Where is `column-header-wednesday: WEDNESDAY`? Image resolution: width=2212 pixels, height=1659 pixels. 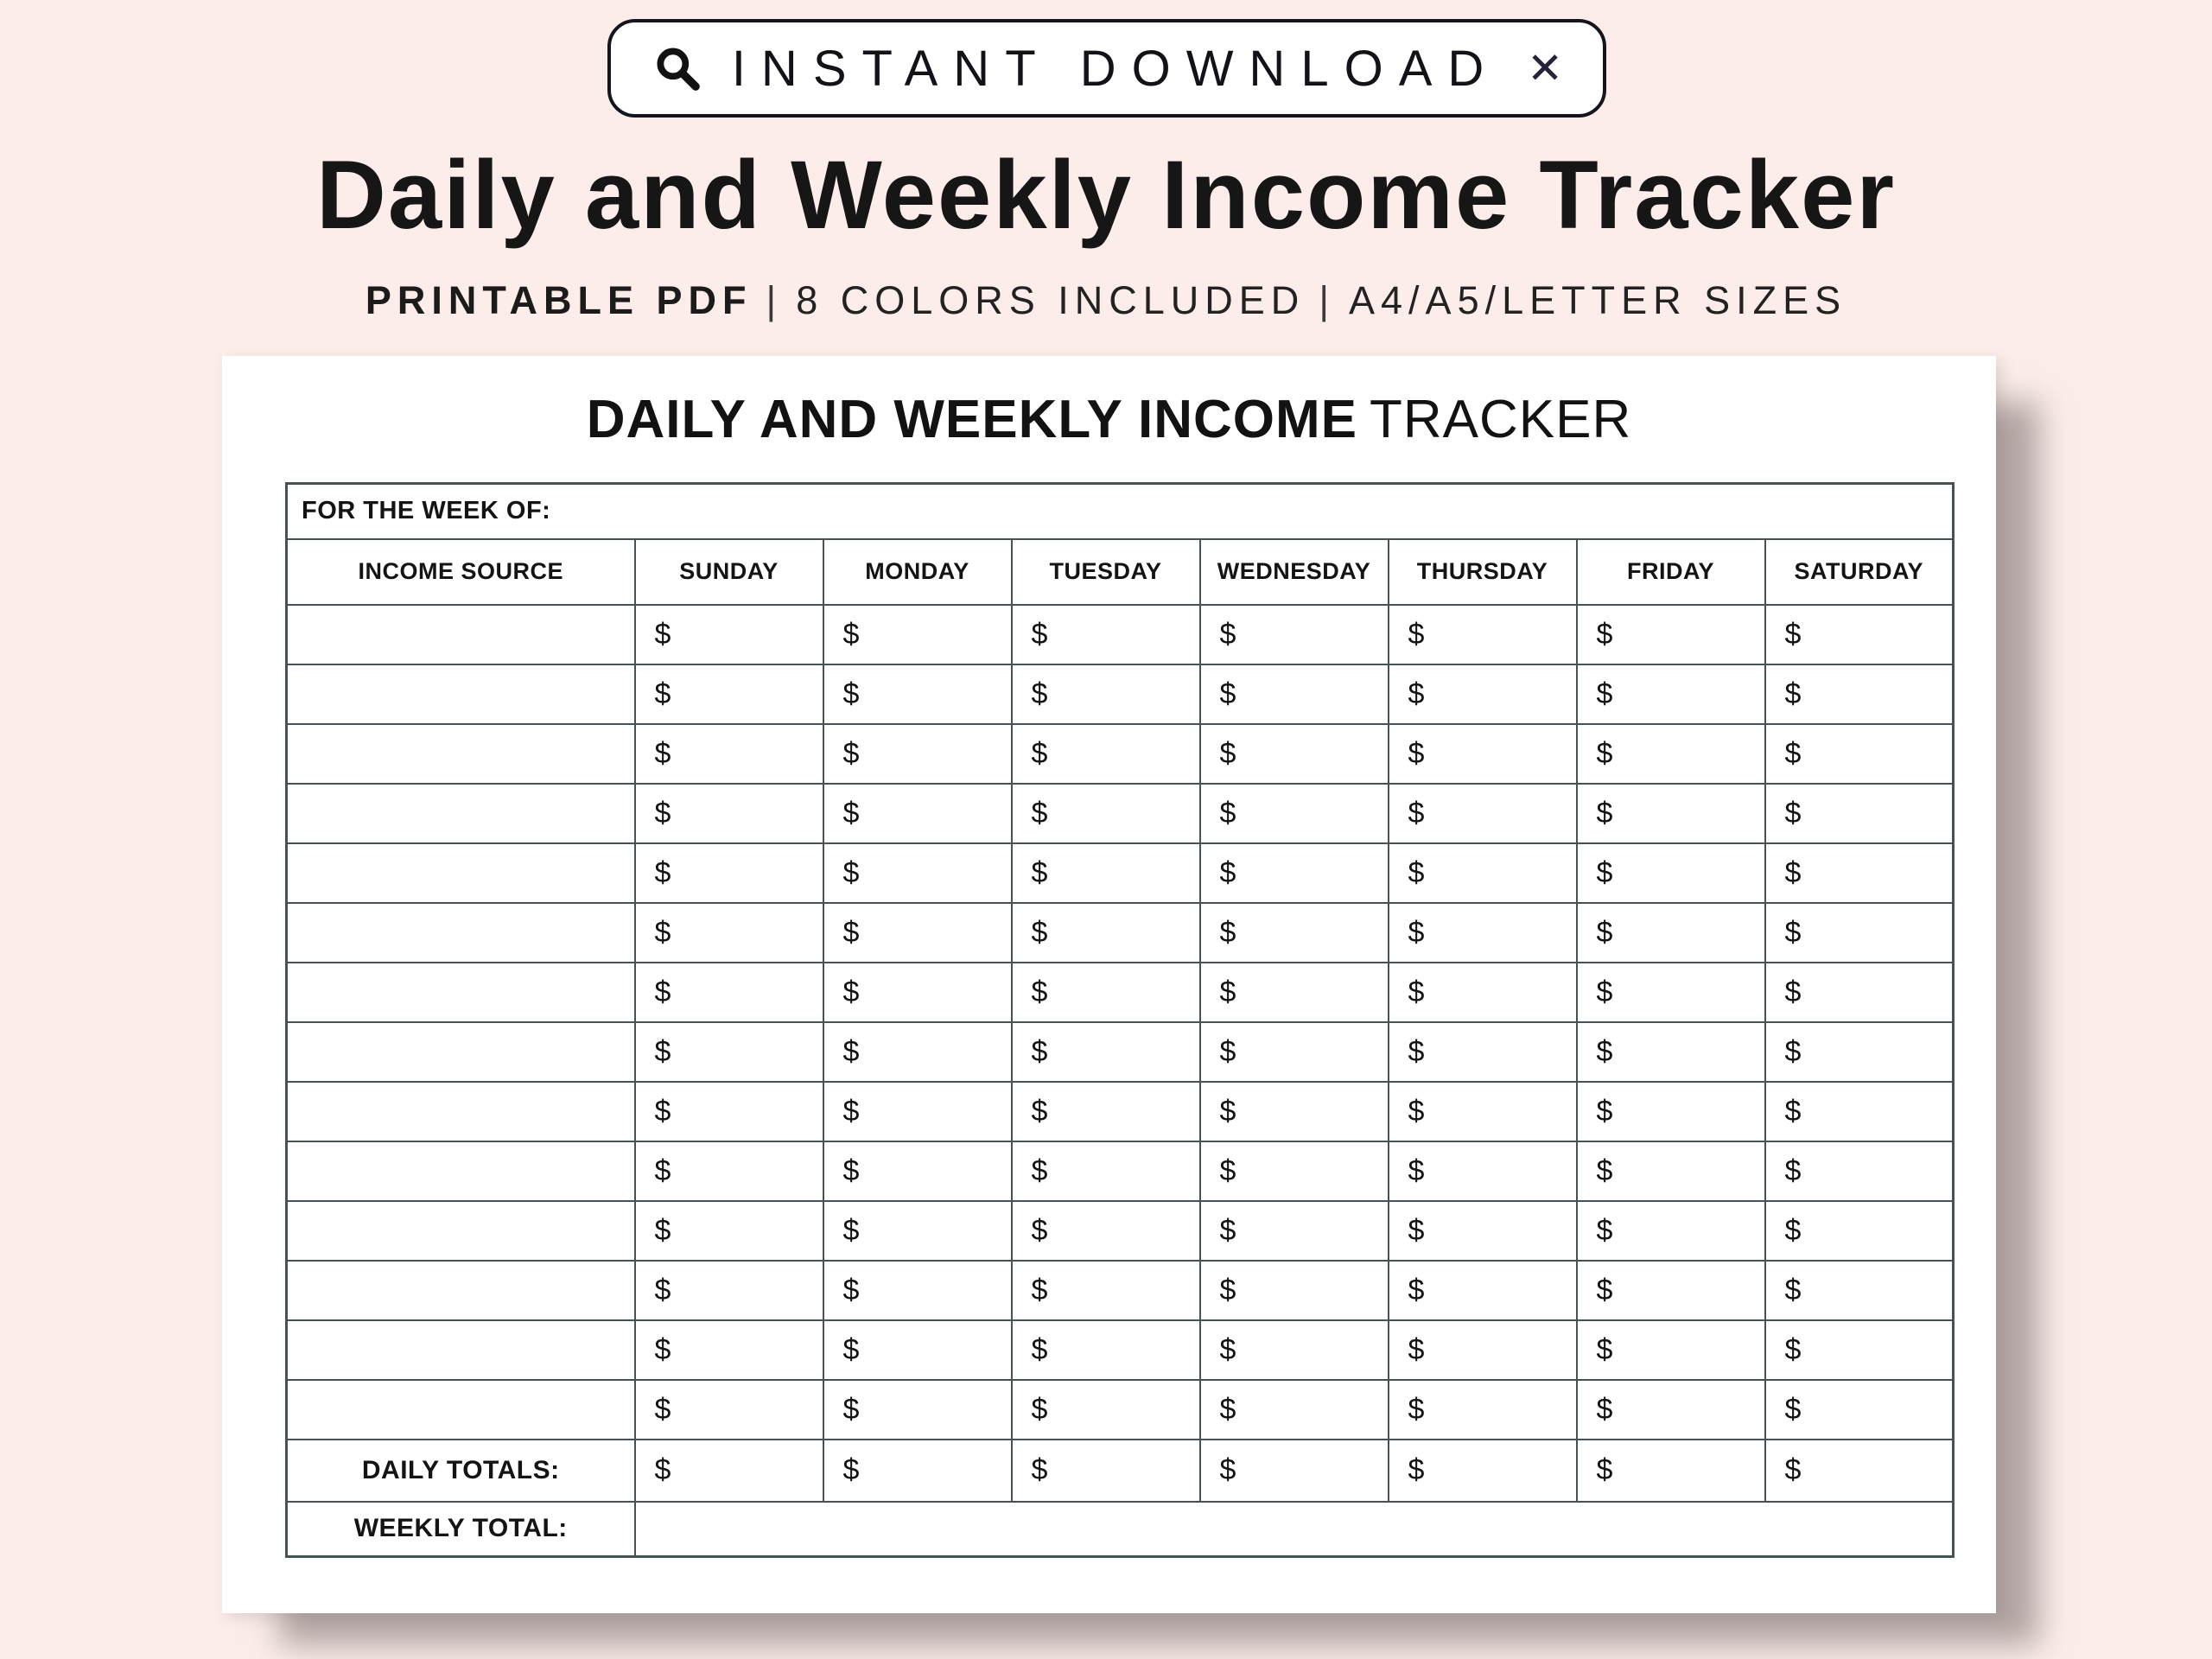 column-header-wednesday: WEDNESDAY is located at coordinates (1293, 571).